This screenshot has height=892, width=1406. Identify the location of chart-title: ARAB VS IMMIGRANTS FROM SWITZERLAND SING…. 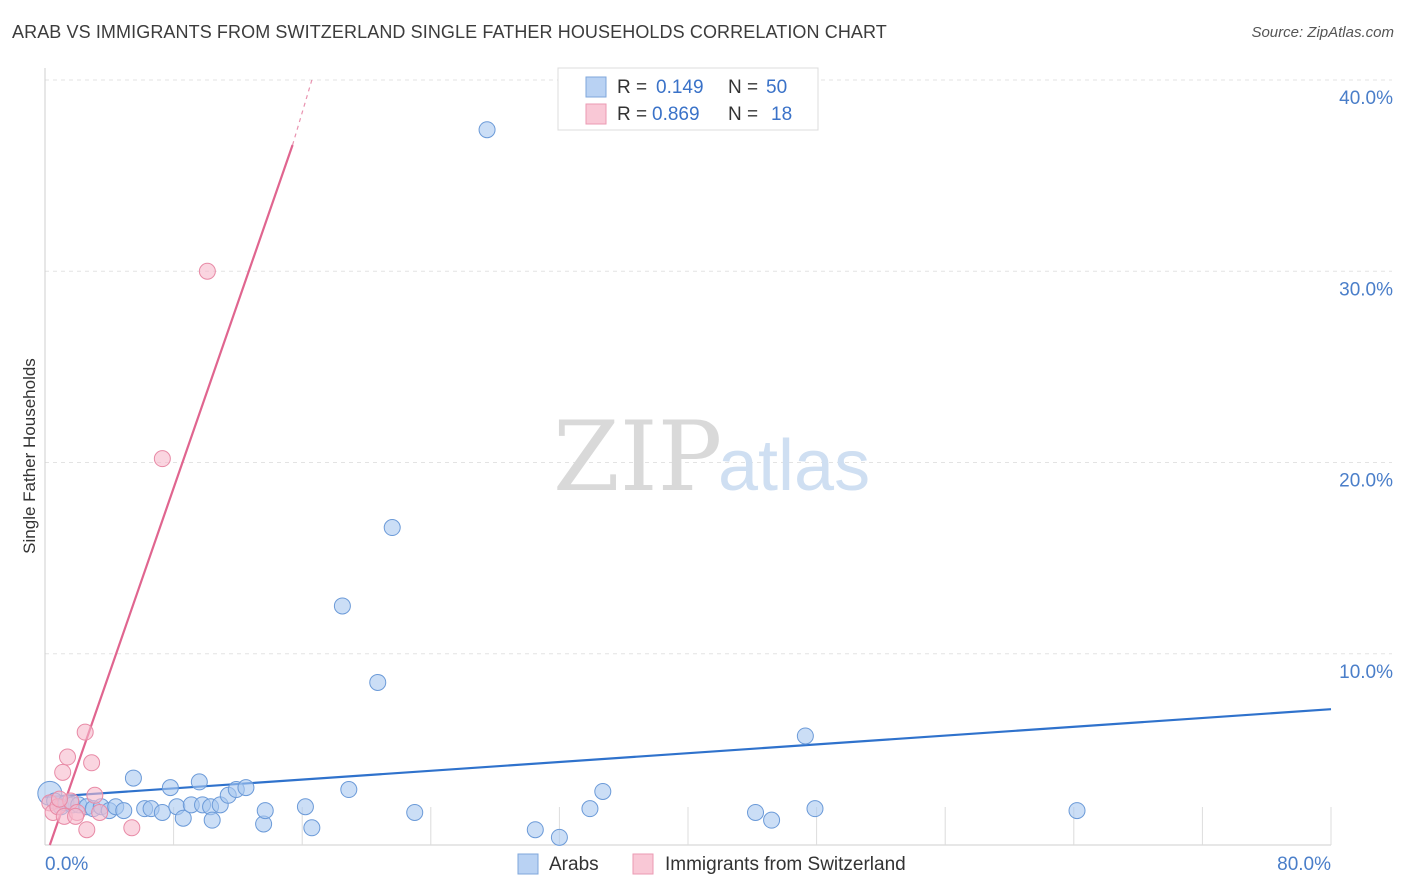
(449, 32).